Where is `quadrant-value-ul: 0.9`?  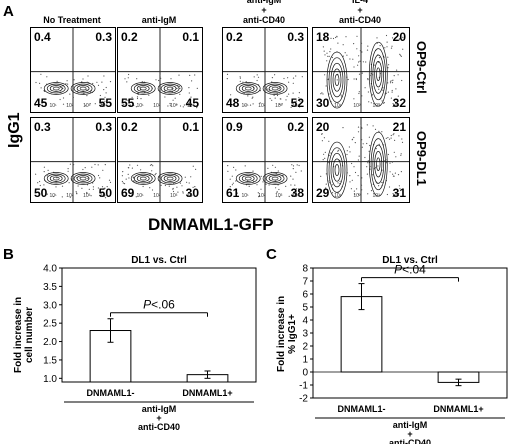
quadrant-value-ul: 0.9 is located at coordinates (234, 127).